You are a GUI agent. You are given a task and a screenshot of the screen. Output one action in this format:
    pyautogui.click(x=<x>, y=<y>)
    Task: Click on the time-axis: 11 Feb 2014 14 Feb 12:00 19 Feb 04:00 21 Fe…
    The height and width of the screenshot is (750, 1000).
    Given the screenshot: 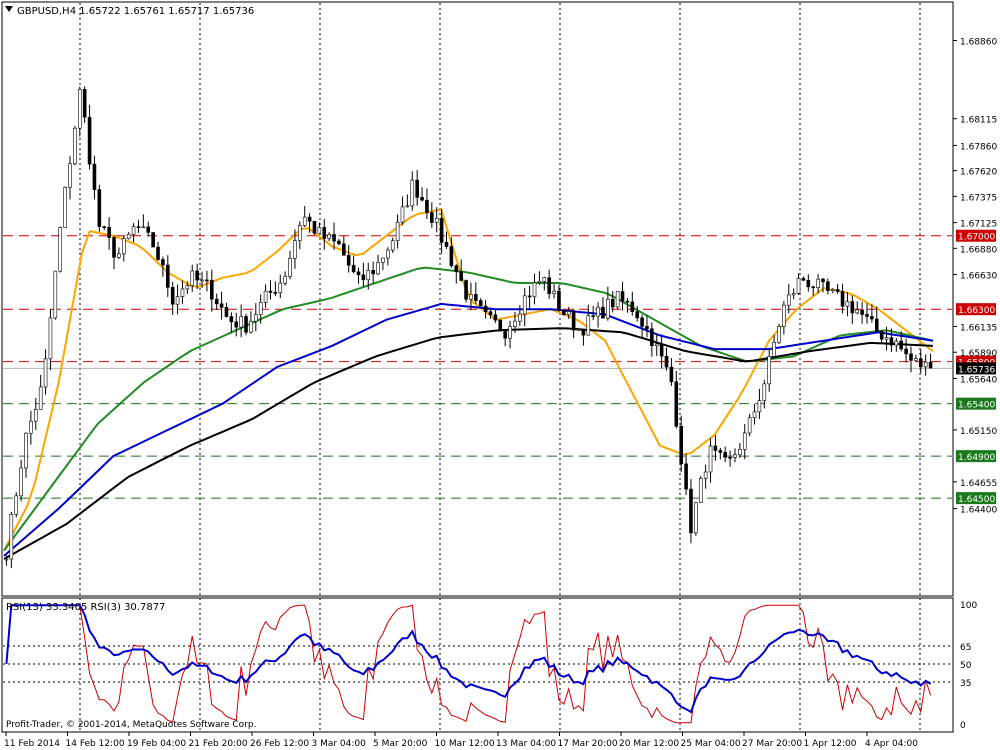 What is the action you would take?
    pyautogui.click(x=461, y=740)
    